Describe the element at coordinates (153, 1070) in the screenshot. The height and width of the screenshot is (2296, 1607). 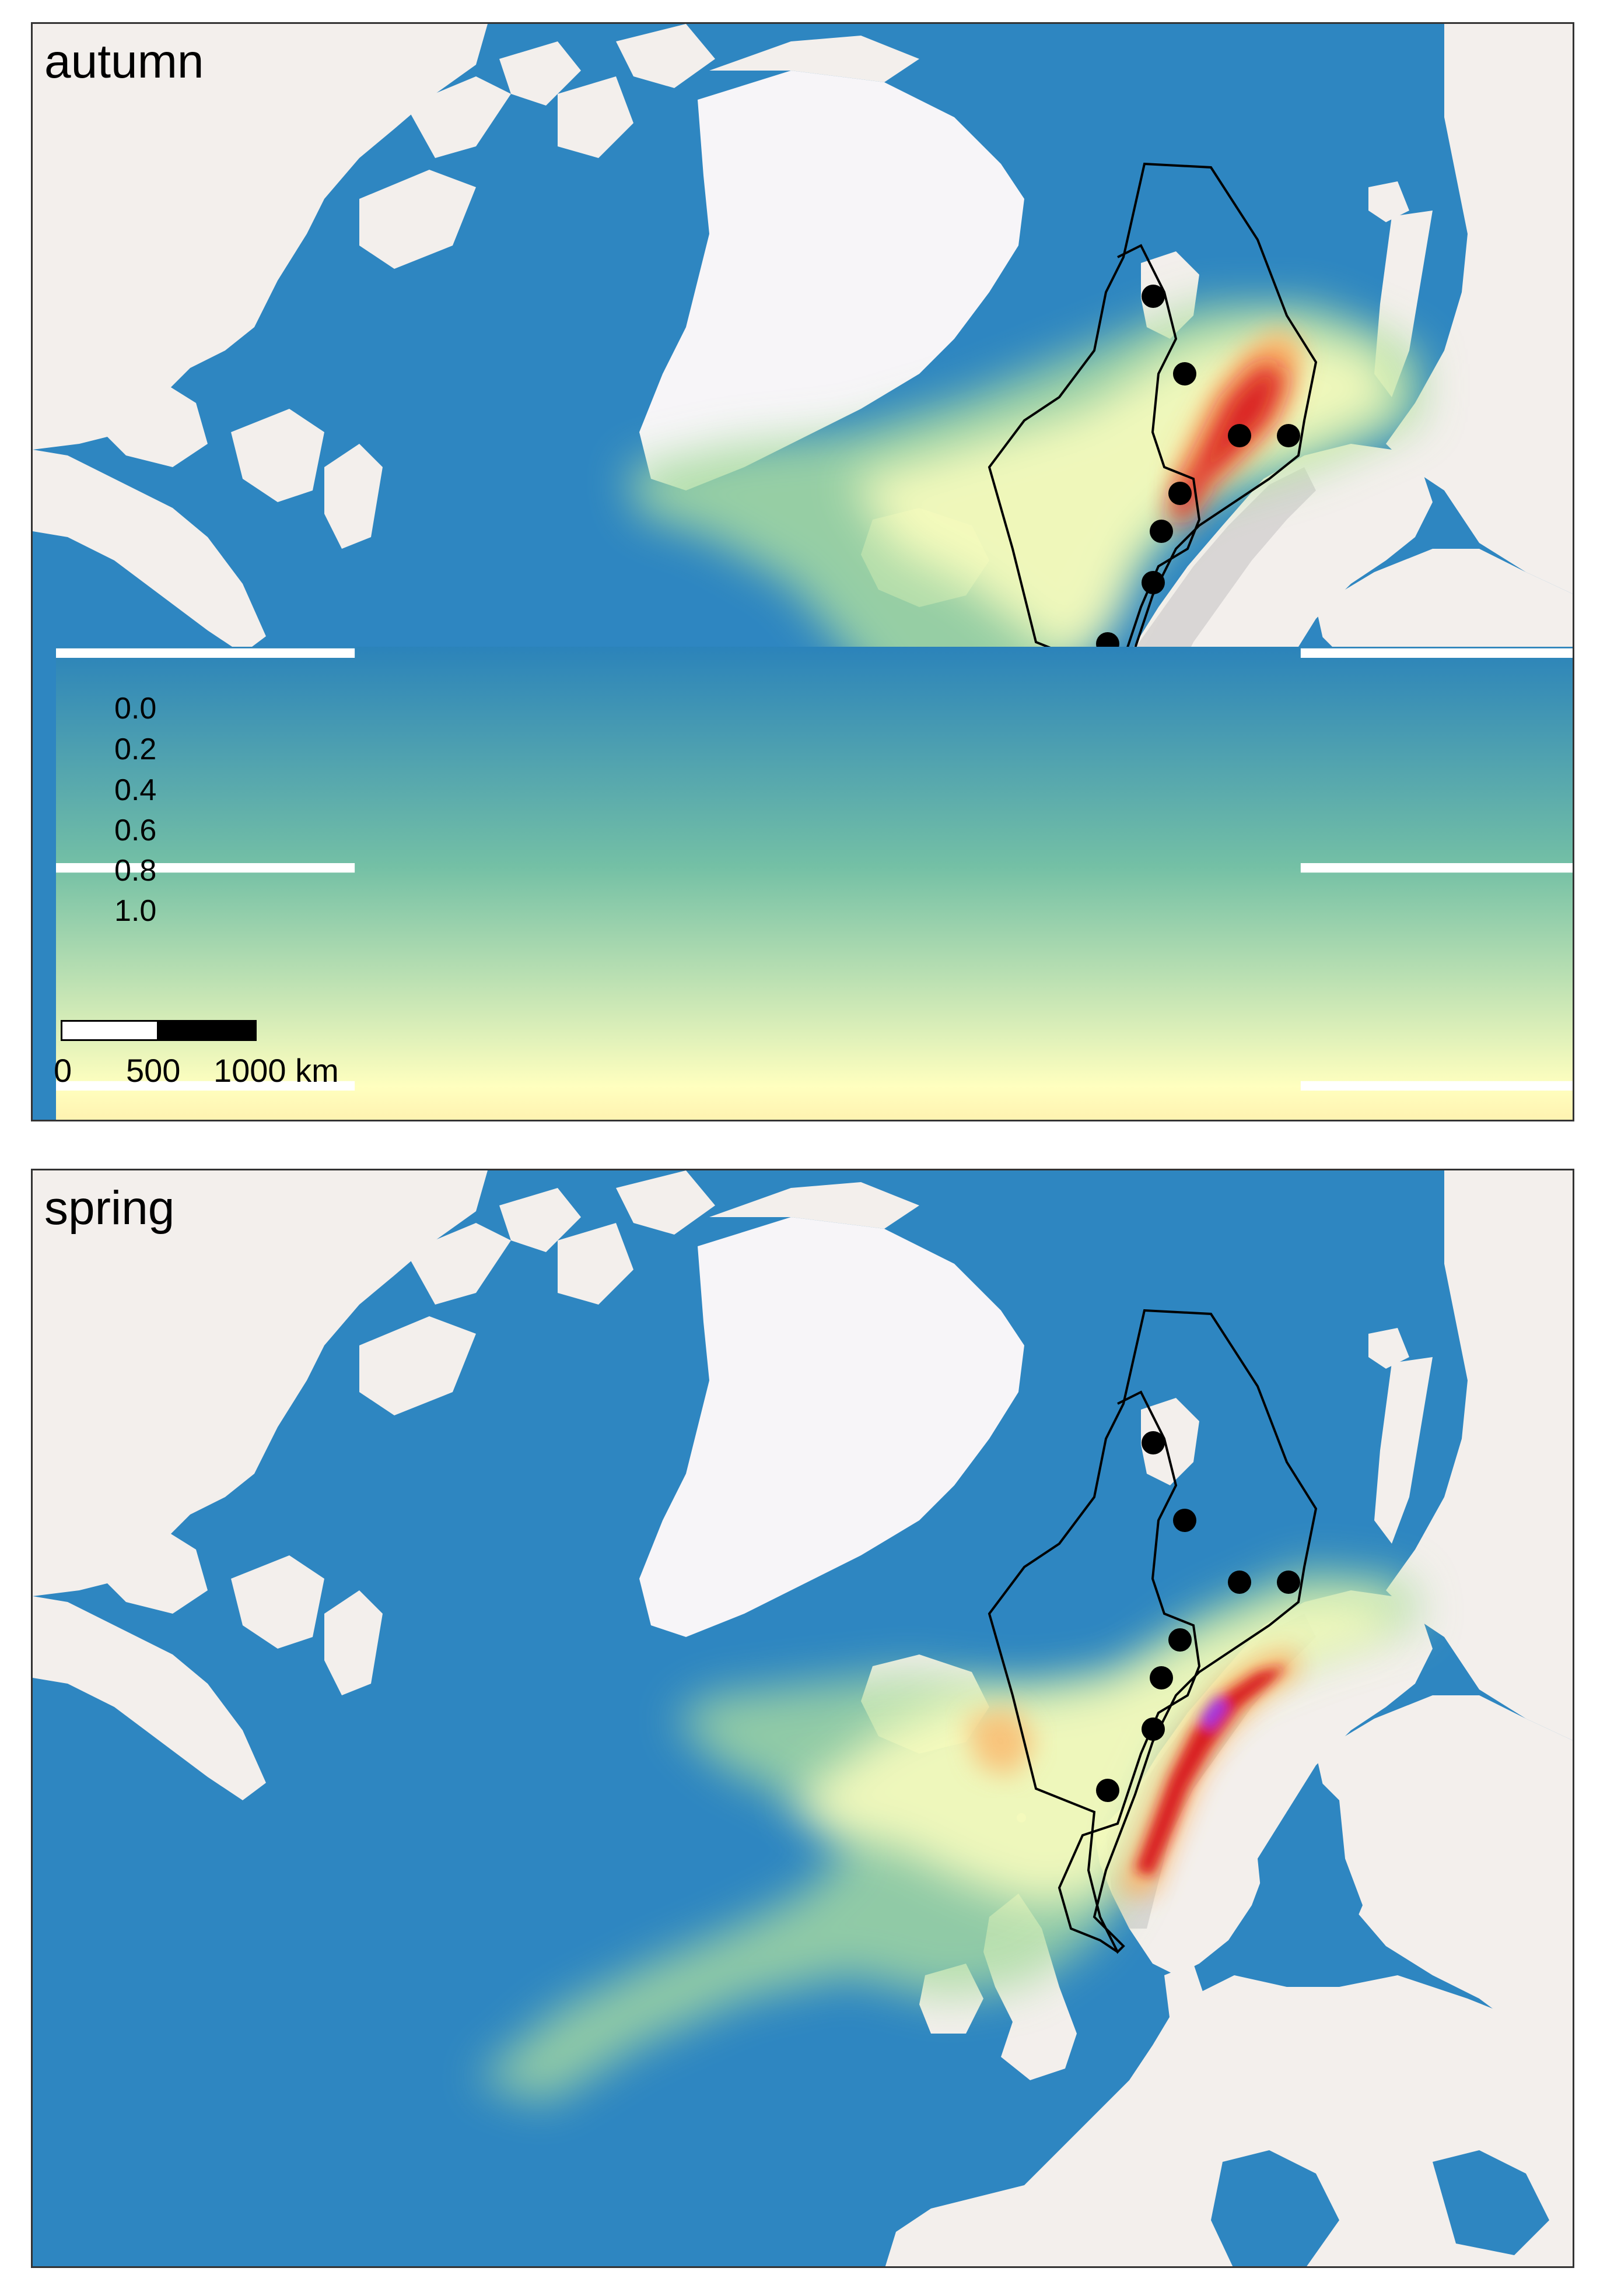
I see `scale-label-500: 500` at that location.